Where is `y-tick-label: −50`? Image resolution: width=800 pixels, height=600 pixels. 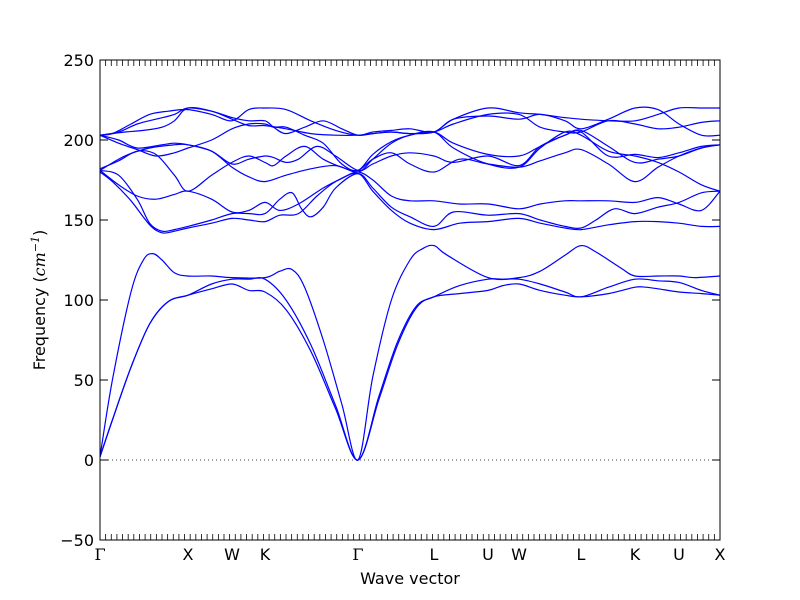 y-tick-label: −50 is located at coordinates (77, 540).